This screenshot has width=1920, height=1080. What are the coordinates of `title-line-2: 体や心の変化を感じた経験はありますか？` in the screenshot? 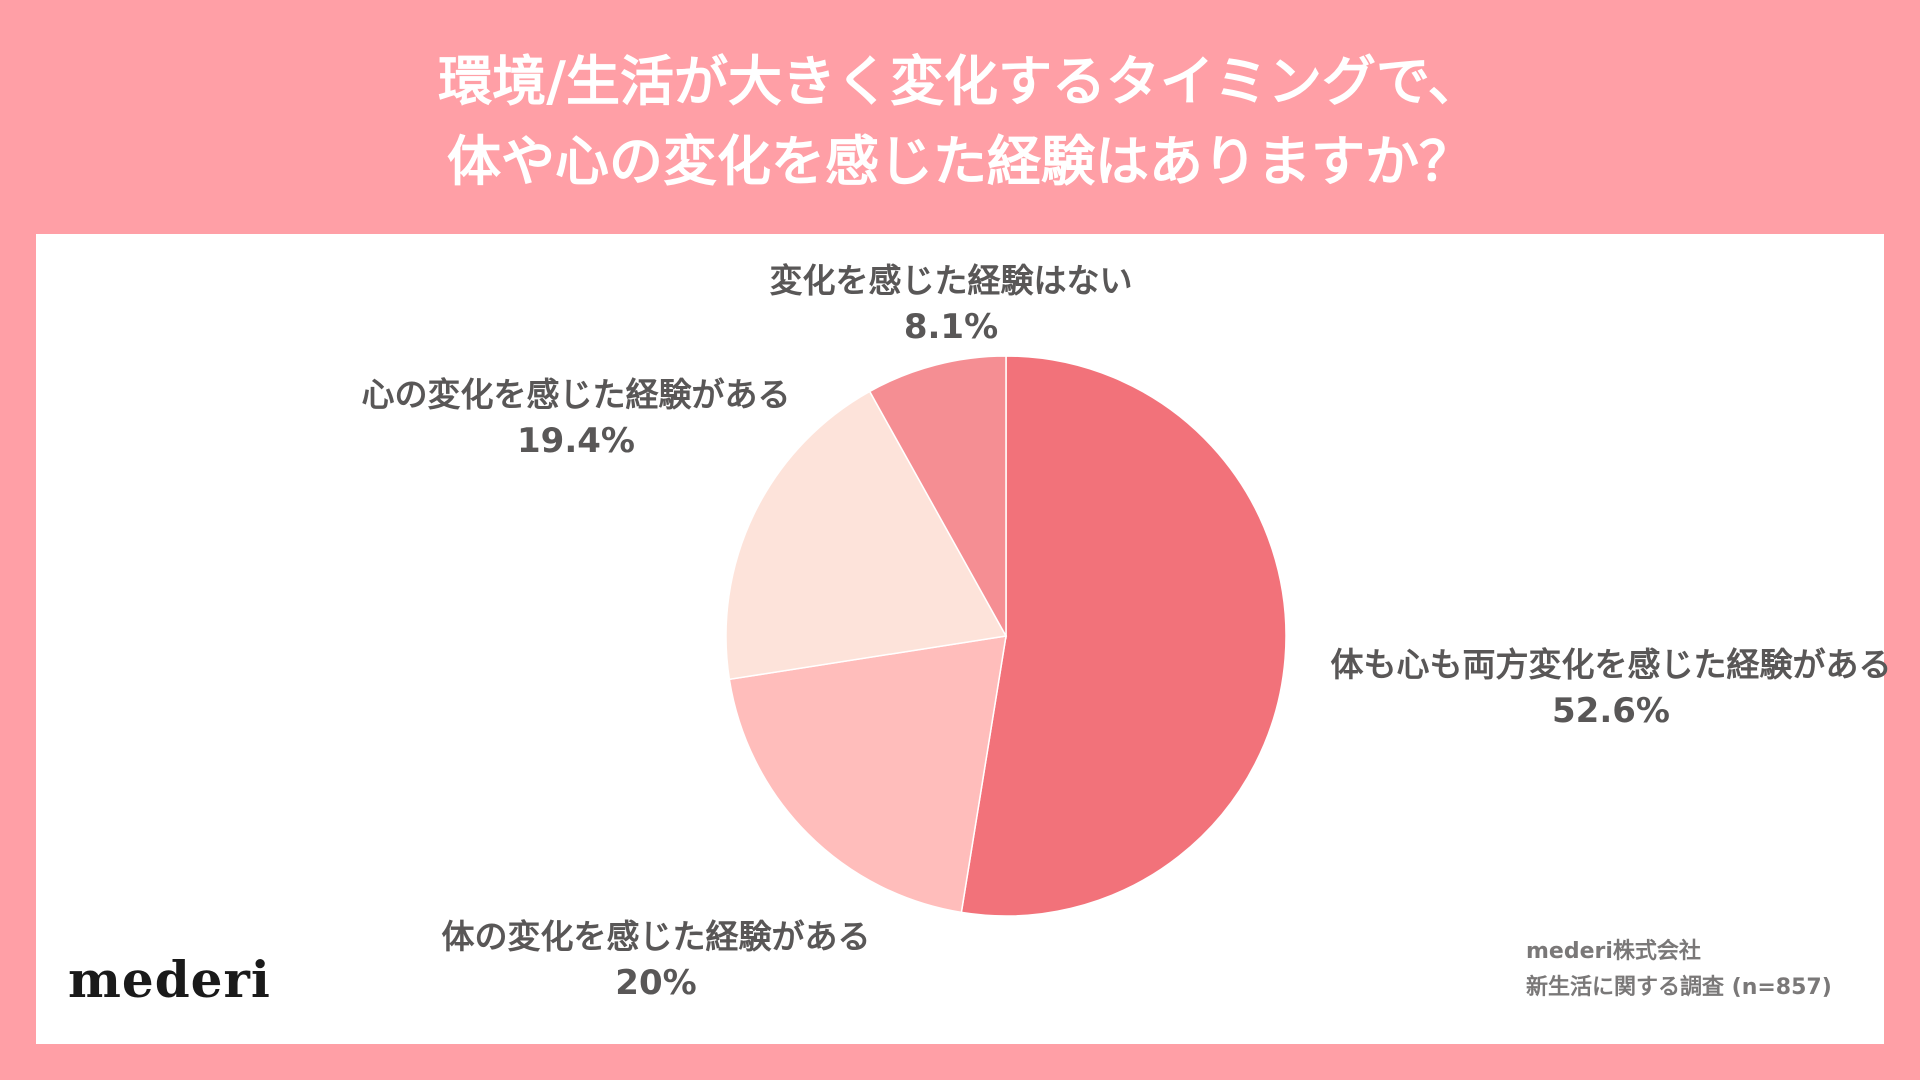 It's located at (960, 161).